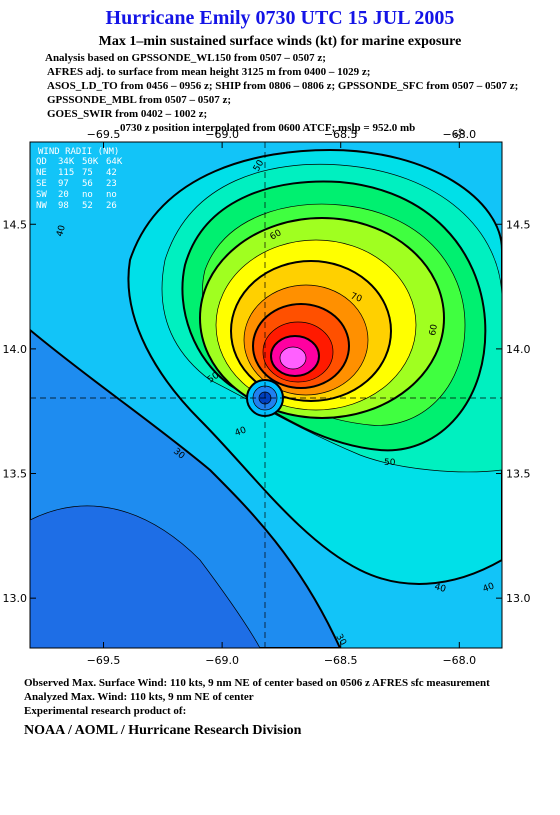 This screenshot has width=560, height=815. Describe the element at coordinates (63, 184) in the screenshot. I see `table-cell: 97` at that location.